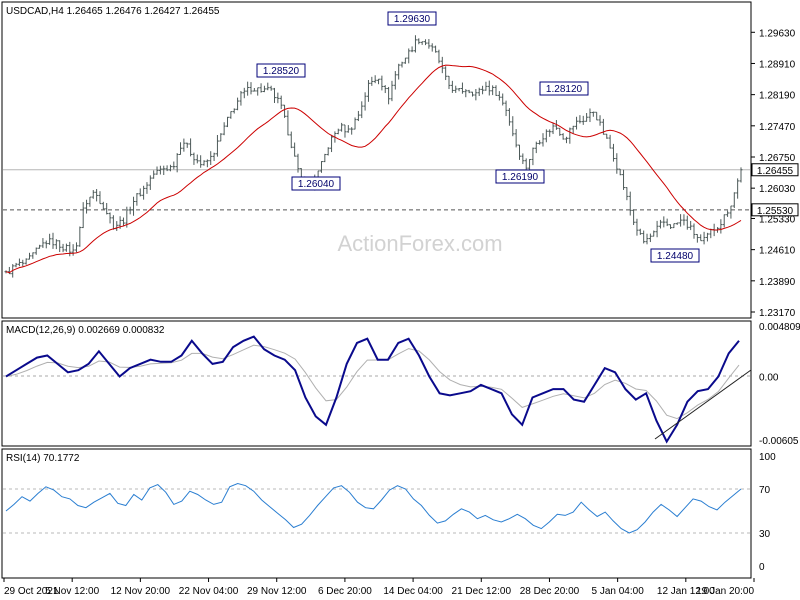  I want to click on y-tick-label: 1.25330, so click(777, 219).